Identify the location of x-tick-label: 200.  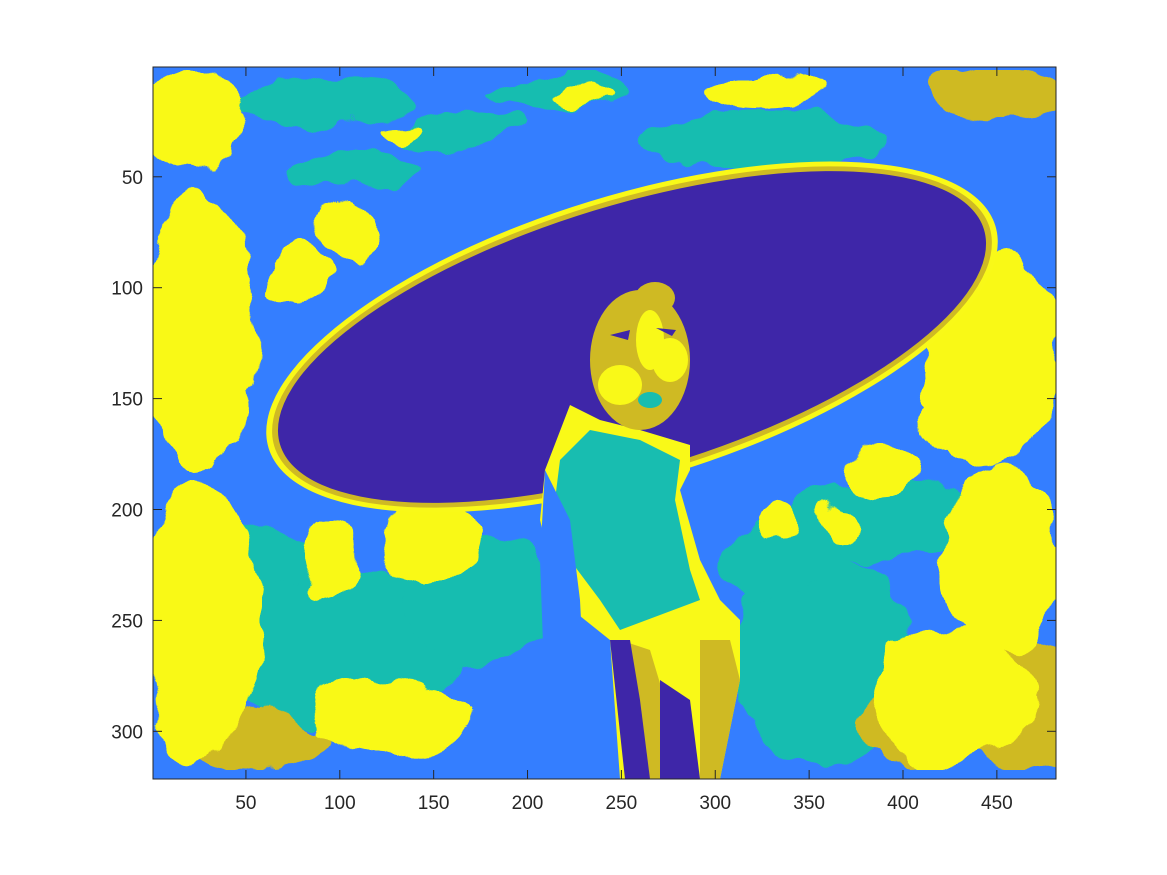
(528, 803).